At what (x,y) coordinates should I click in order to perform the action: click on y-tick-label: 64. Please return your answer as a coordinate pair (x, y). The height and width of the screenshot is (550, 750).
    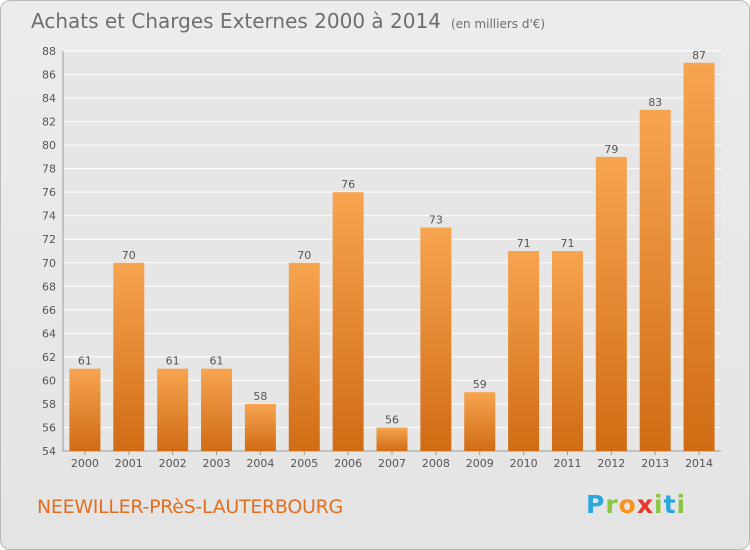
    Looking at the image, I should click on (49, 333).